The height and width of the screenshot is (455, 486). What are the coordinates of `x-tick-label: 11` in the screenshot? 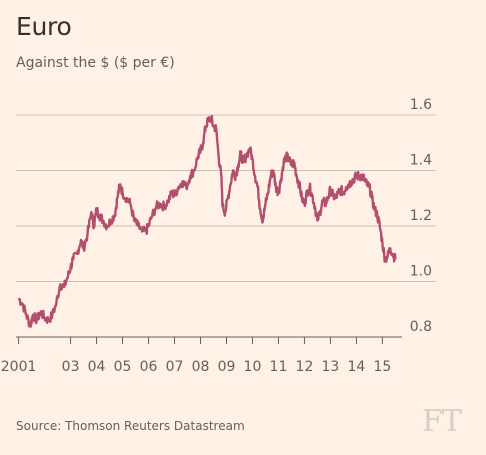 It's located at (279, 367).